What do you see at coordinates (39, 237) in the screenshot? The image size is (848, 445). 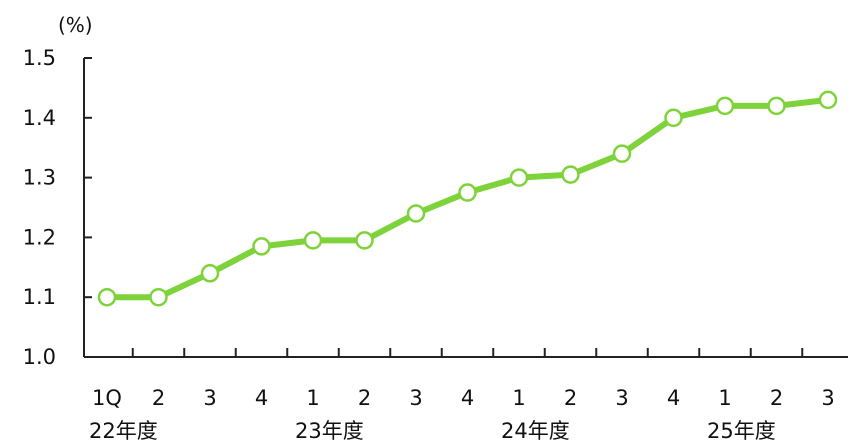 I see `y-tick-label: 1.2` at bounding box center [39, 237].